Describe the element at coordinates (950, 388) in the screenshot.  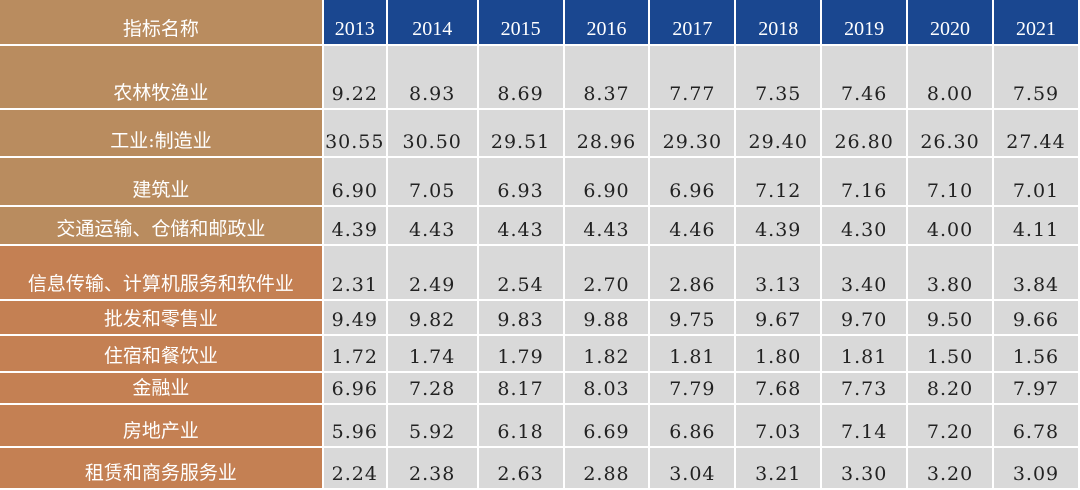
I see `table-cell: 8.20` at that location.